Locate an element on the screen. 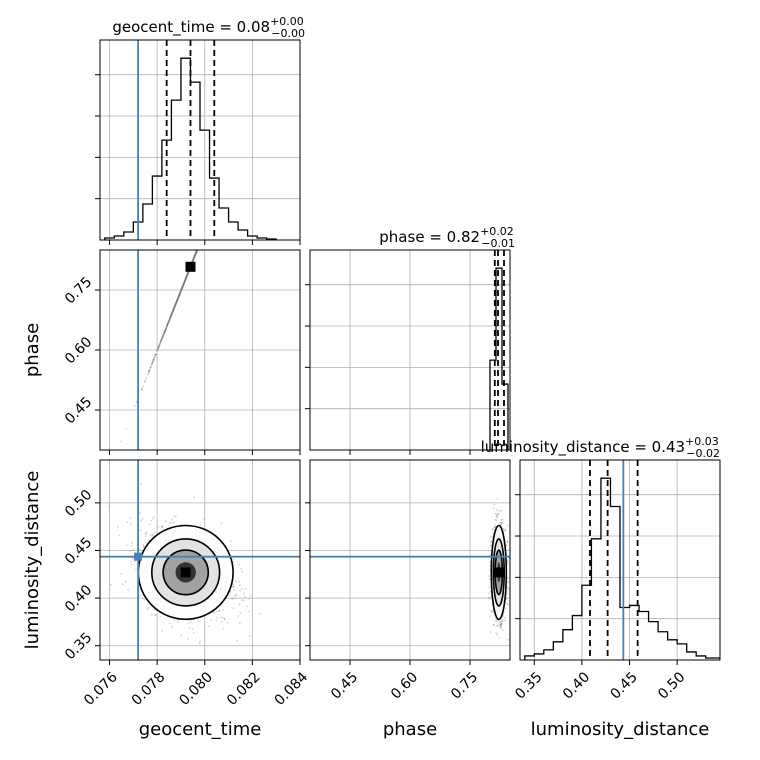  y-tick-label-luminosity_distance: 0.45 is located at coordinates (78, 551).